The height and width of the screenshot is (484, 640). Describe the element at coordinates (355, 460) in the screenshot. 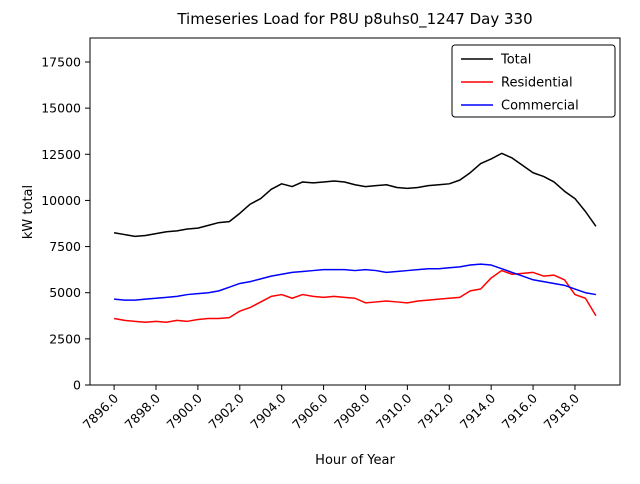

I see `x-axis-label: Hour of Year` at that location.